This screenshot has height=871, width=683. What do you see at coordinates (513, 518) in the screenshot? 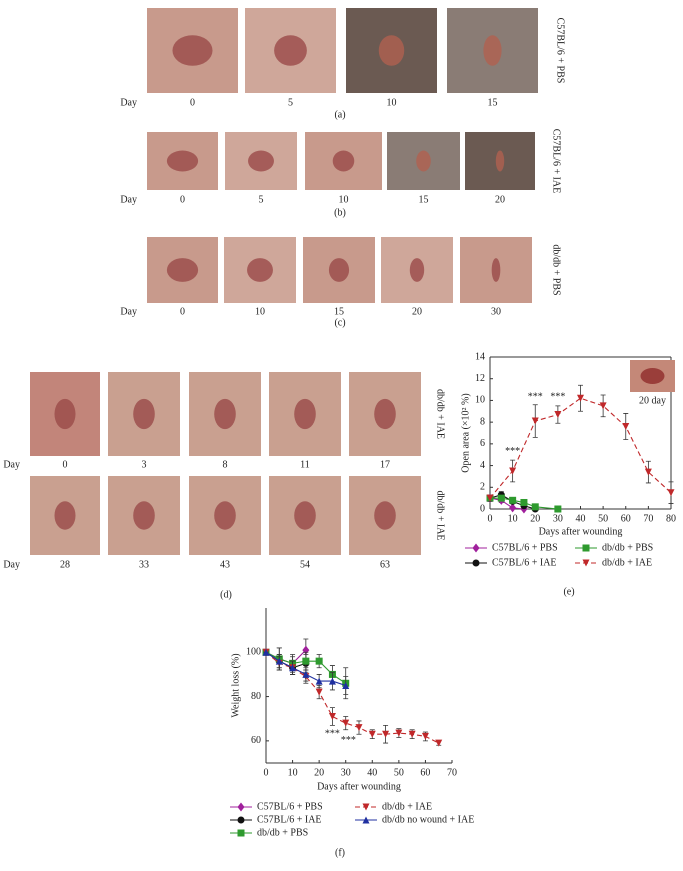
I see `x-tick-label: 10` at bounding box center [513, 518].